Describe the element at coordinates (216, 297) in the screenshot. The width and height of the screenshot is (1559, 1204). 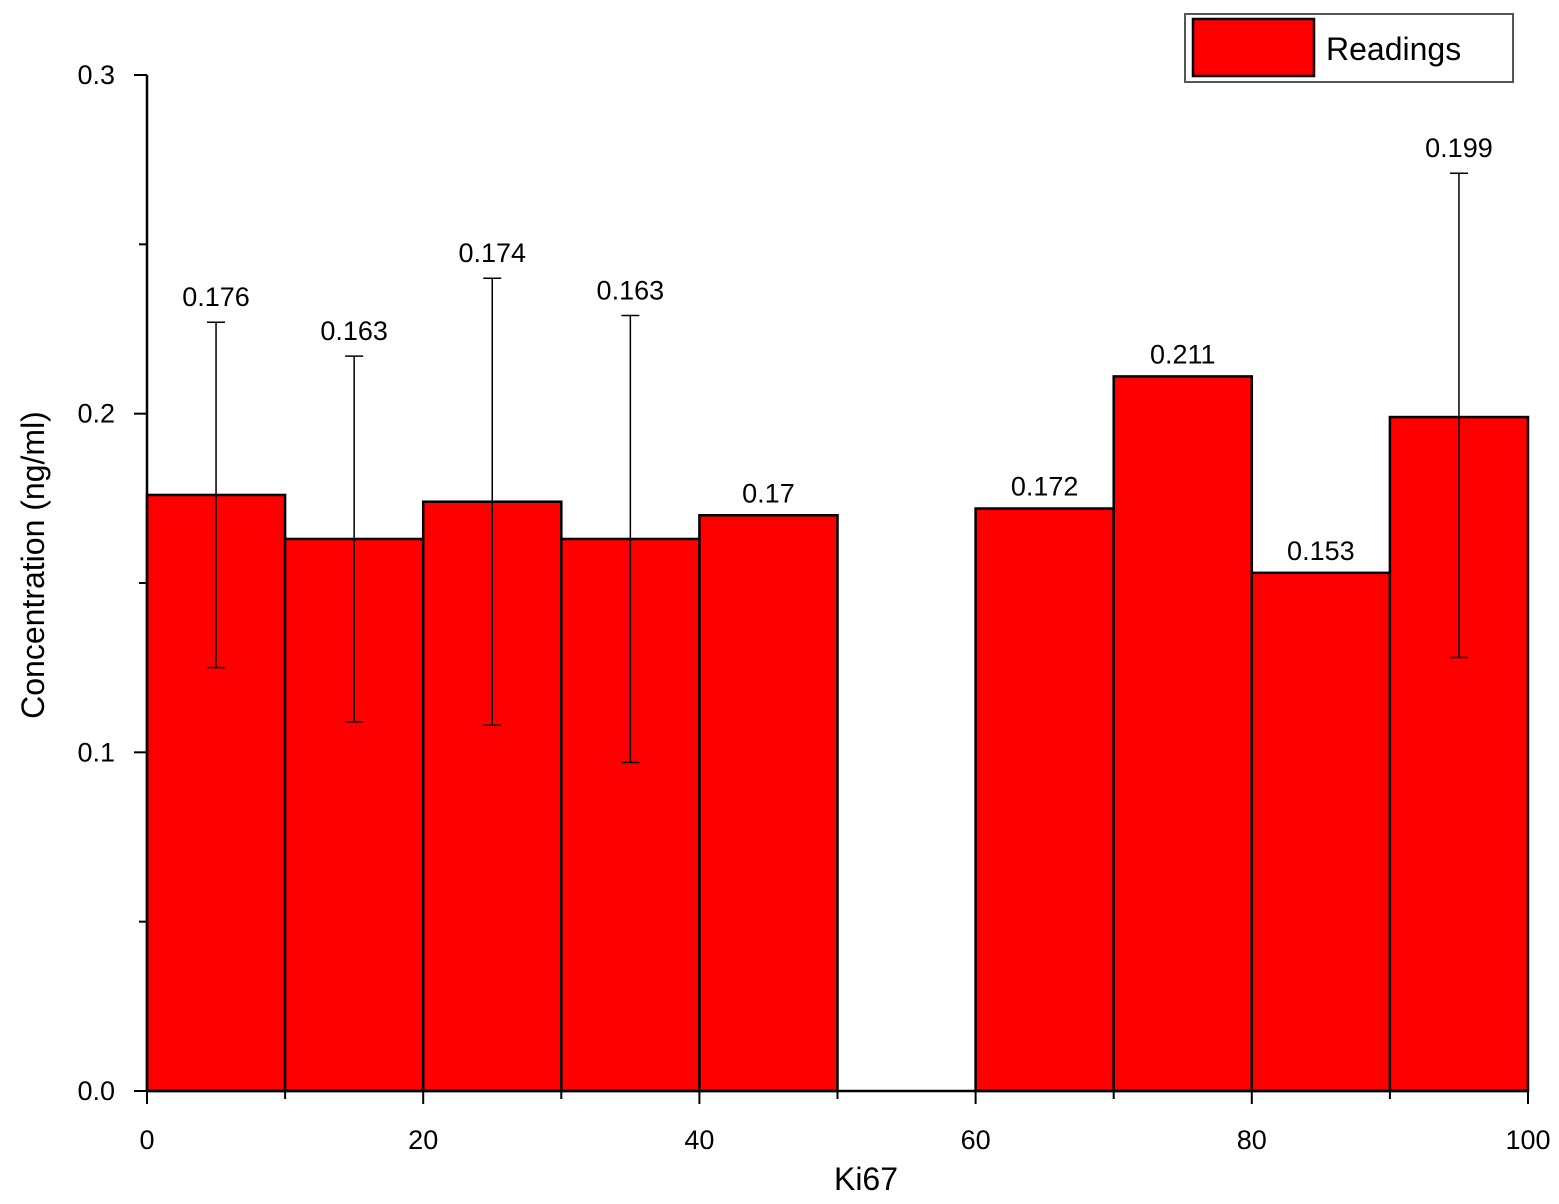
I see `data-label-0: 0.176` at that location.